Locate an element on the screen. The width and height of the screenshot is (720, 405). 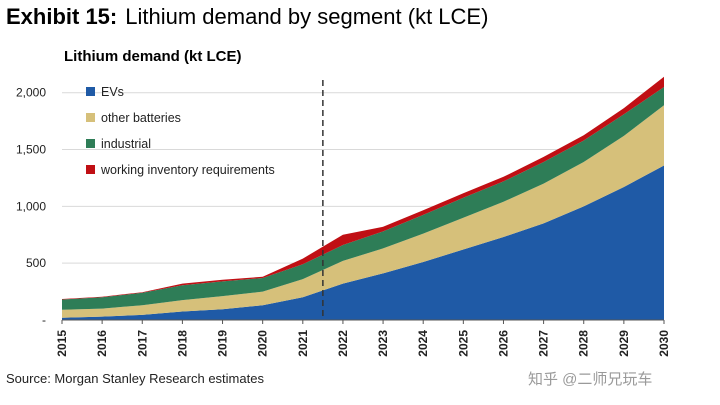
x-tick-label: 2028 is located at coordinates (584, 343).